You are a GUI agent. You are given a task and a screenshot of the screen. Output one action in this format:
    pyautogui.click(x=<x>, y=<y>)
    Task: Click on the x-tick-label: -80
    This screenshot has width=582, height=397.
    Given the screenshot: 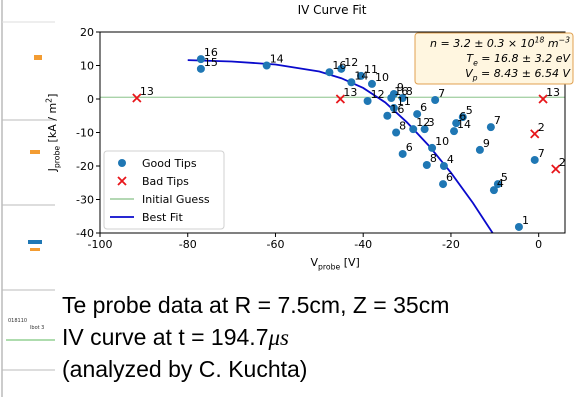 What is the action you would take?
    pyautogui.click(x=188, y=244)
    